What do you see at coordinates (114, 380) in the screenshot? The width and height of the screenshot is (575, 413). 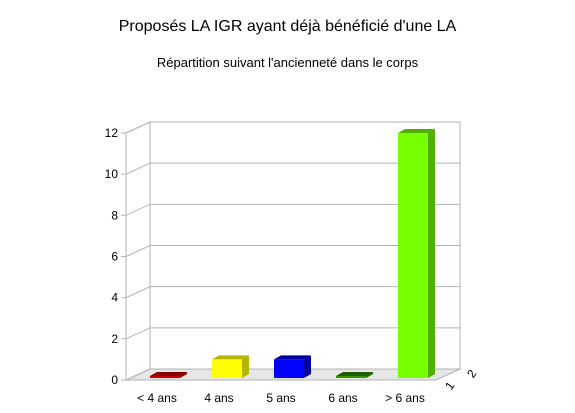 I see `y-tick-label: 0` at bounding box center [114, 380].